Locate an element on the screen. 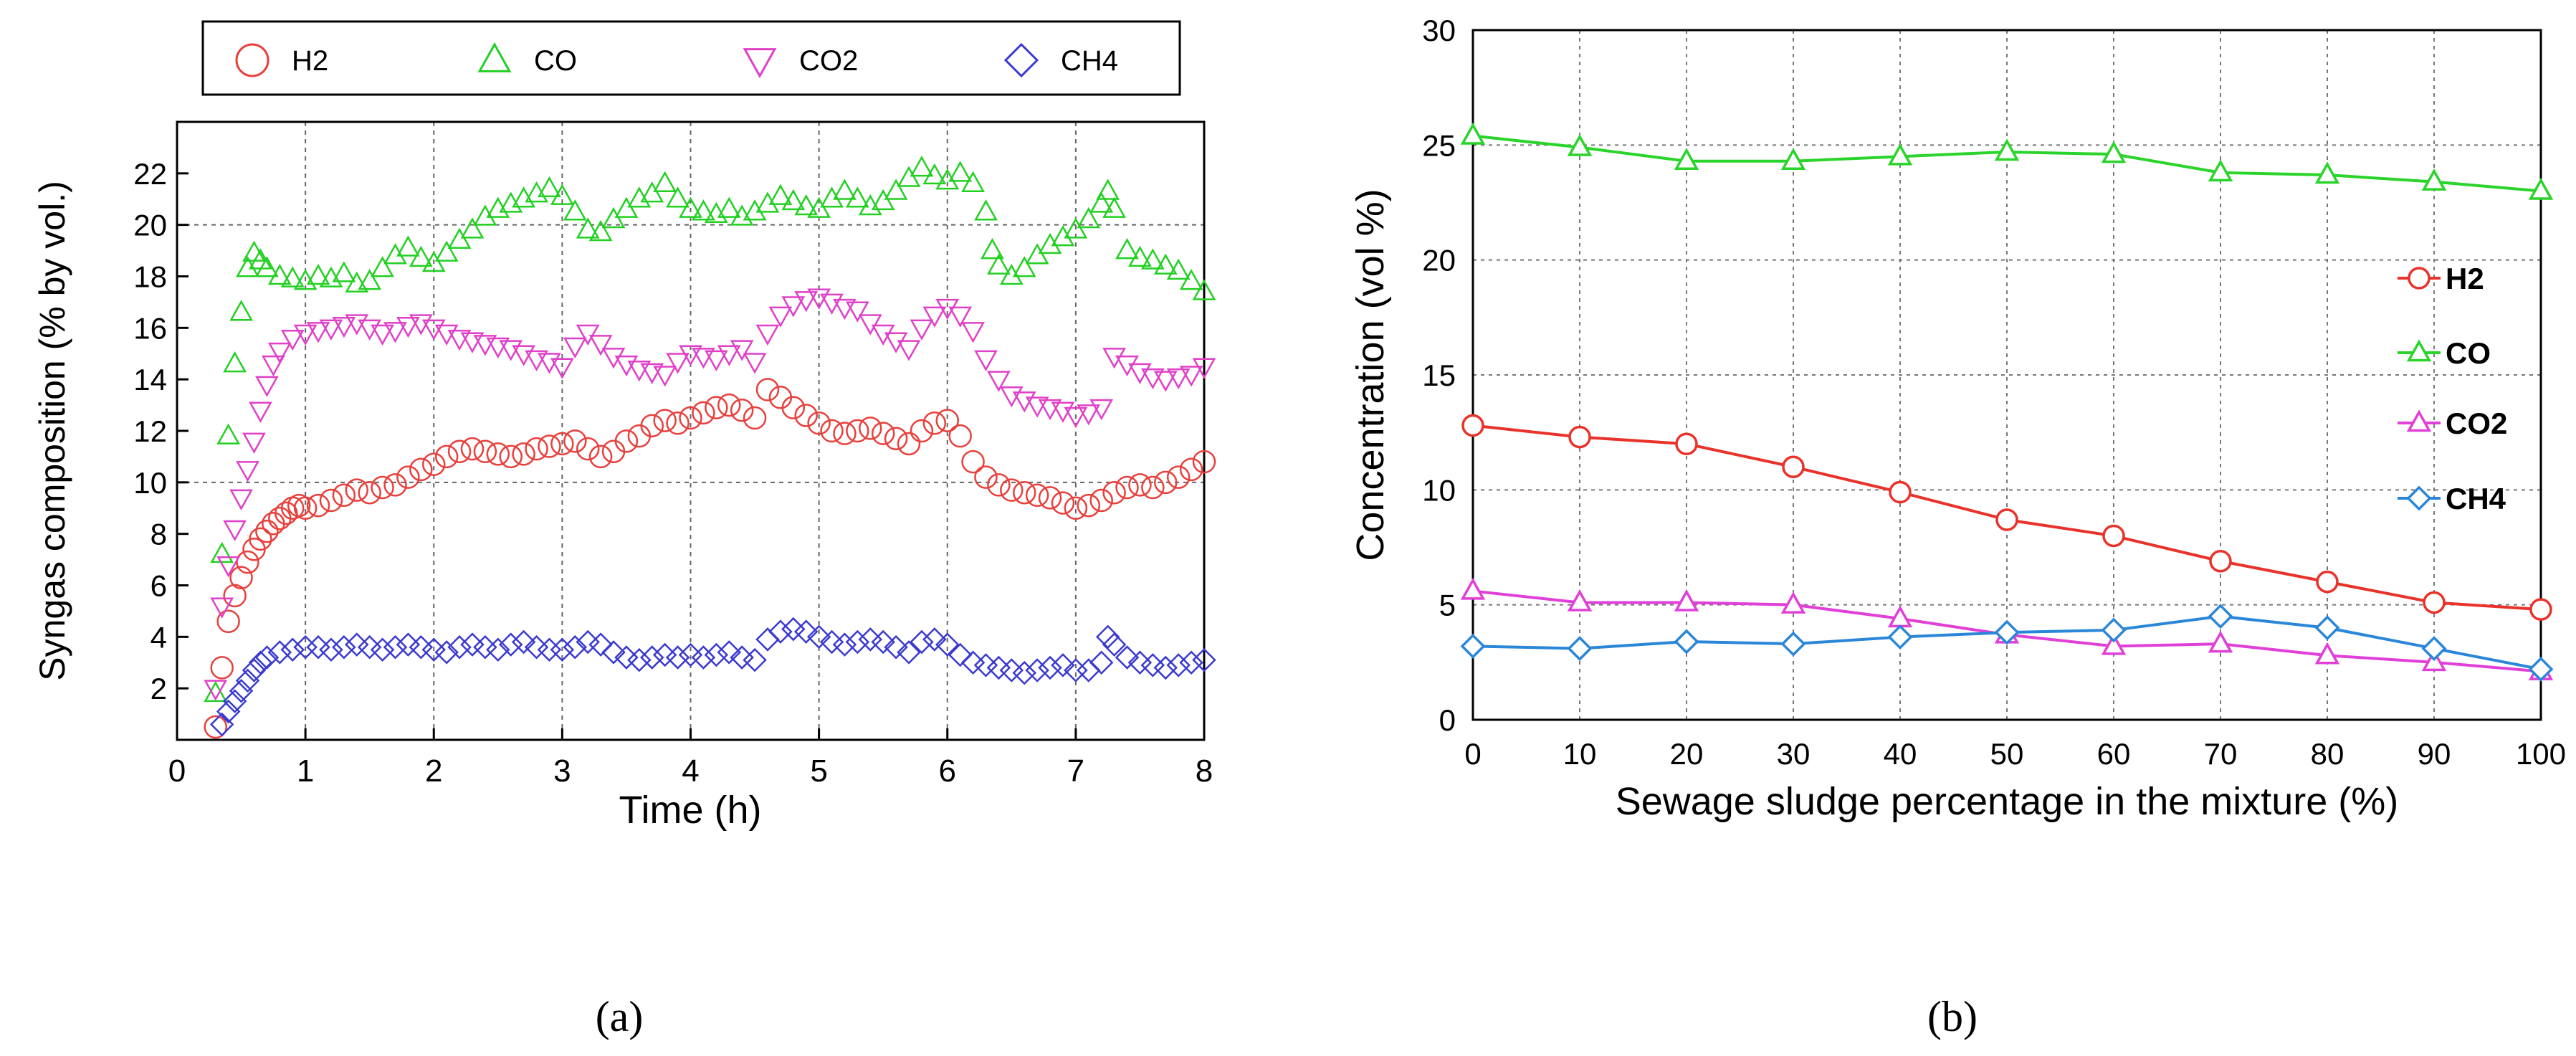 This screenshot has width=2576, height=1056. chart-b-legend-label: H2 is located at coordinates (2465, 278).